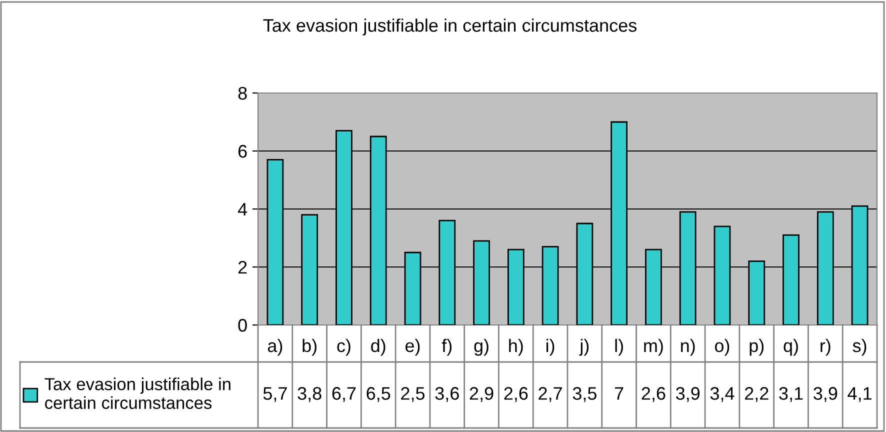 The image size is (886, 432). I want to click on y-tick-label: 2, so click(242, 267).